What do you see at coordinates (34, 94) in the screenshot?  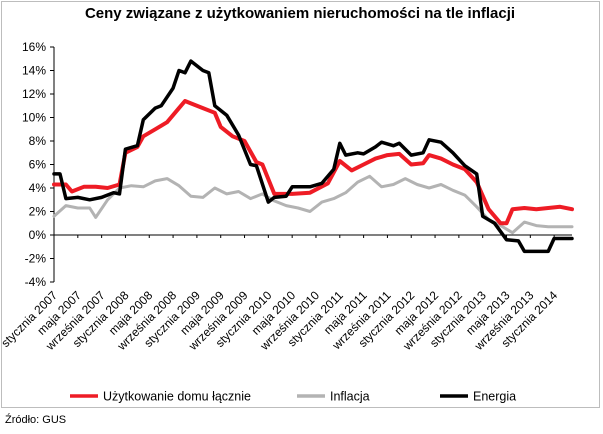 I see `y-tick-label: 12%` at bounding box center [34, 94].